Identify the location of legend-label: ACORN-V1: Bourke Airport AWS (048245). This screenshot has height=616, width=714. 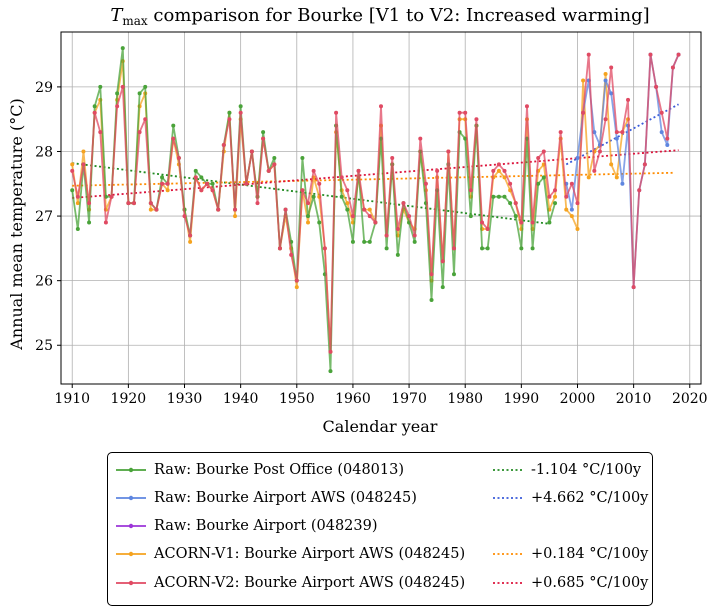
(310, 554).